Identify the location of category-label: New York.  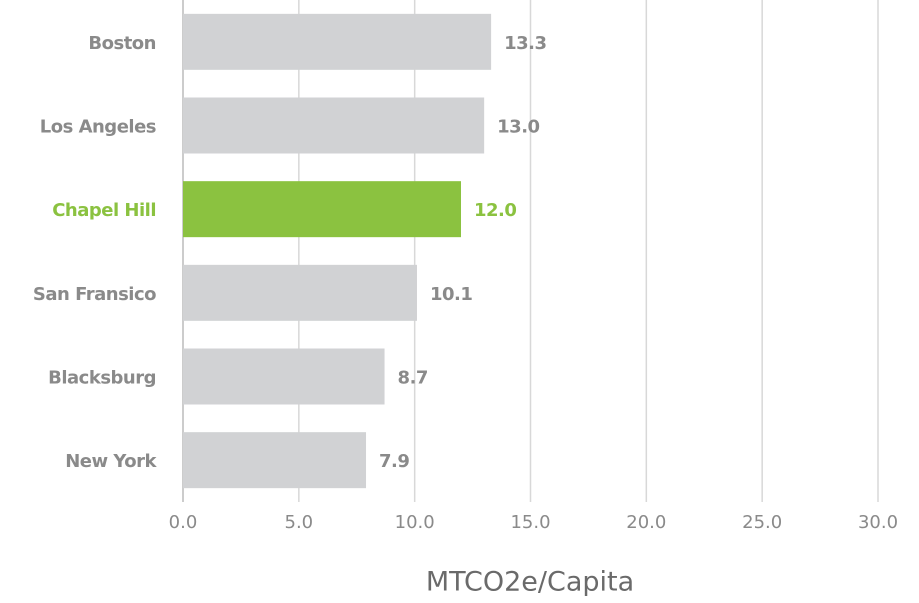
(111, 461).